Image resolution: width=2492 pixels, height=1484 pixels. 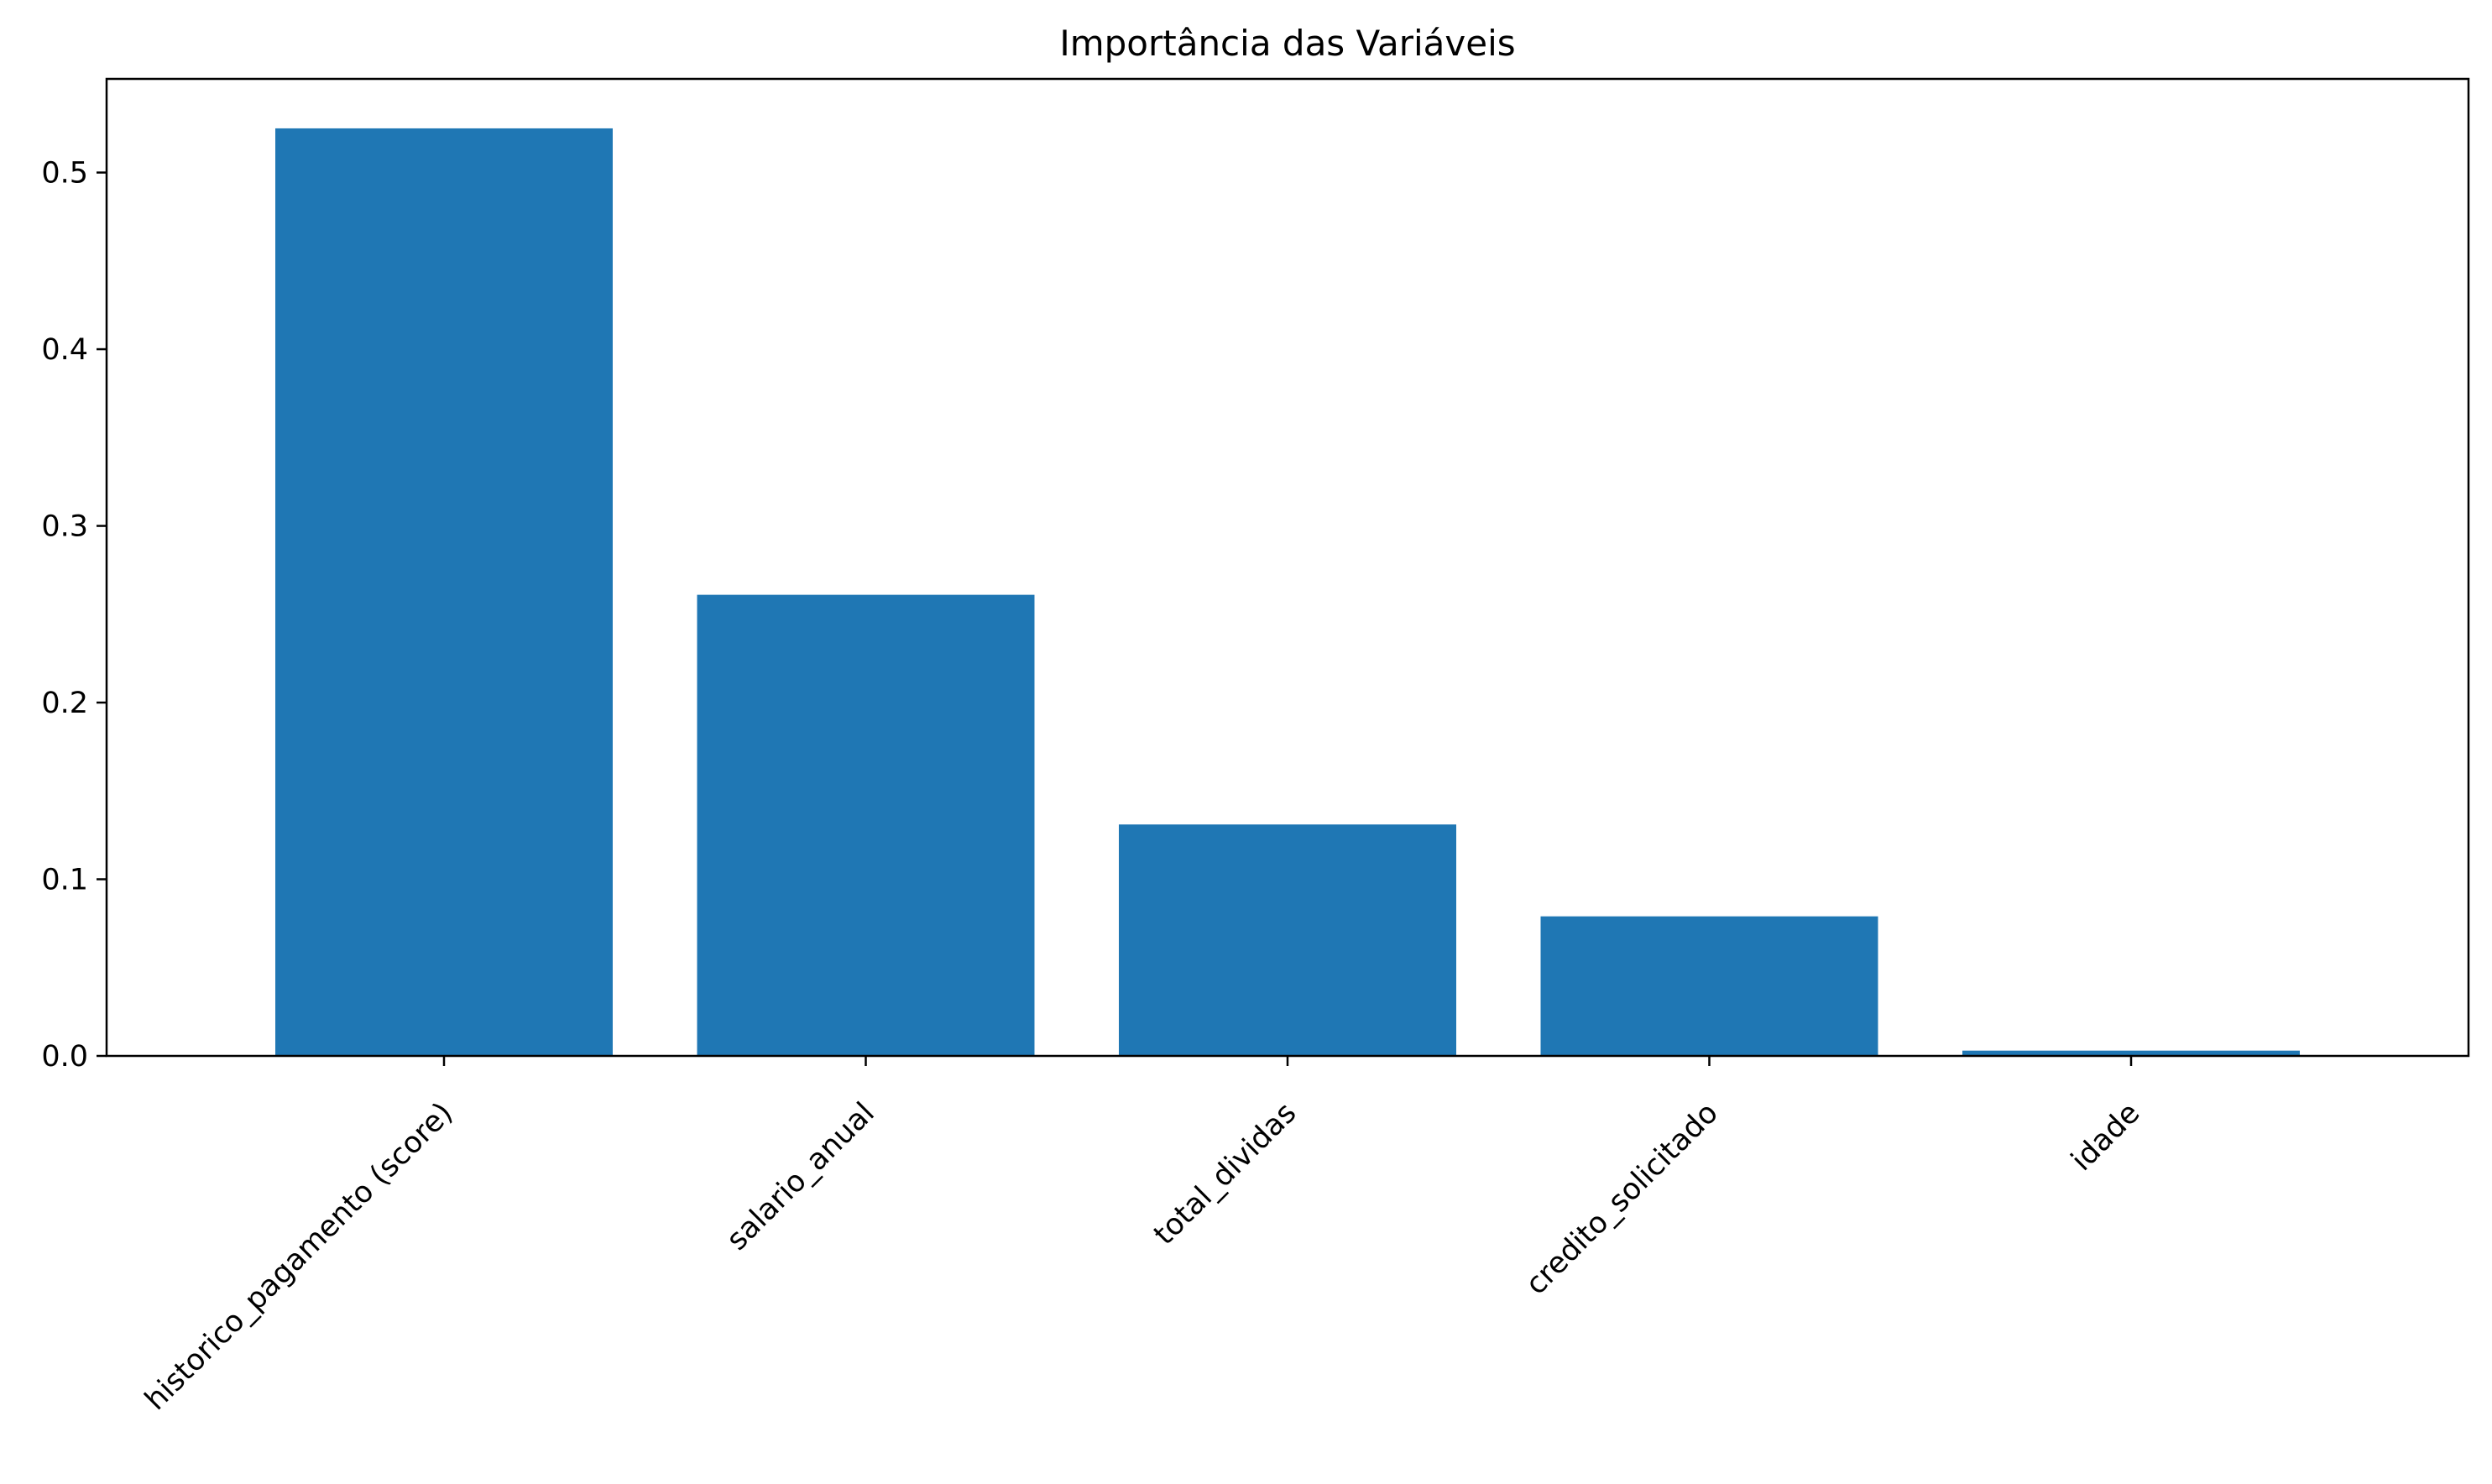 I want to click on bar-credito-solicitado, so click(x=1709, y=986).